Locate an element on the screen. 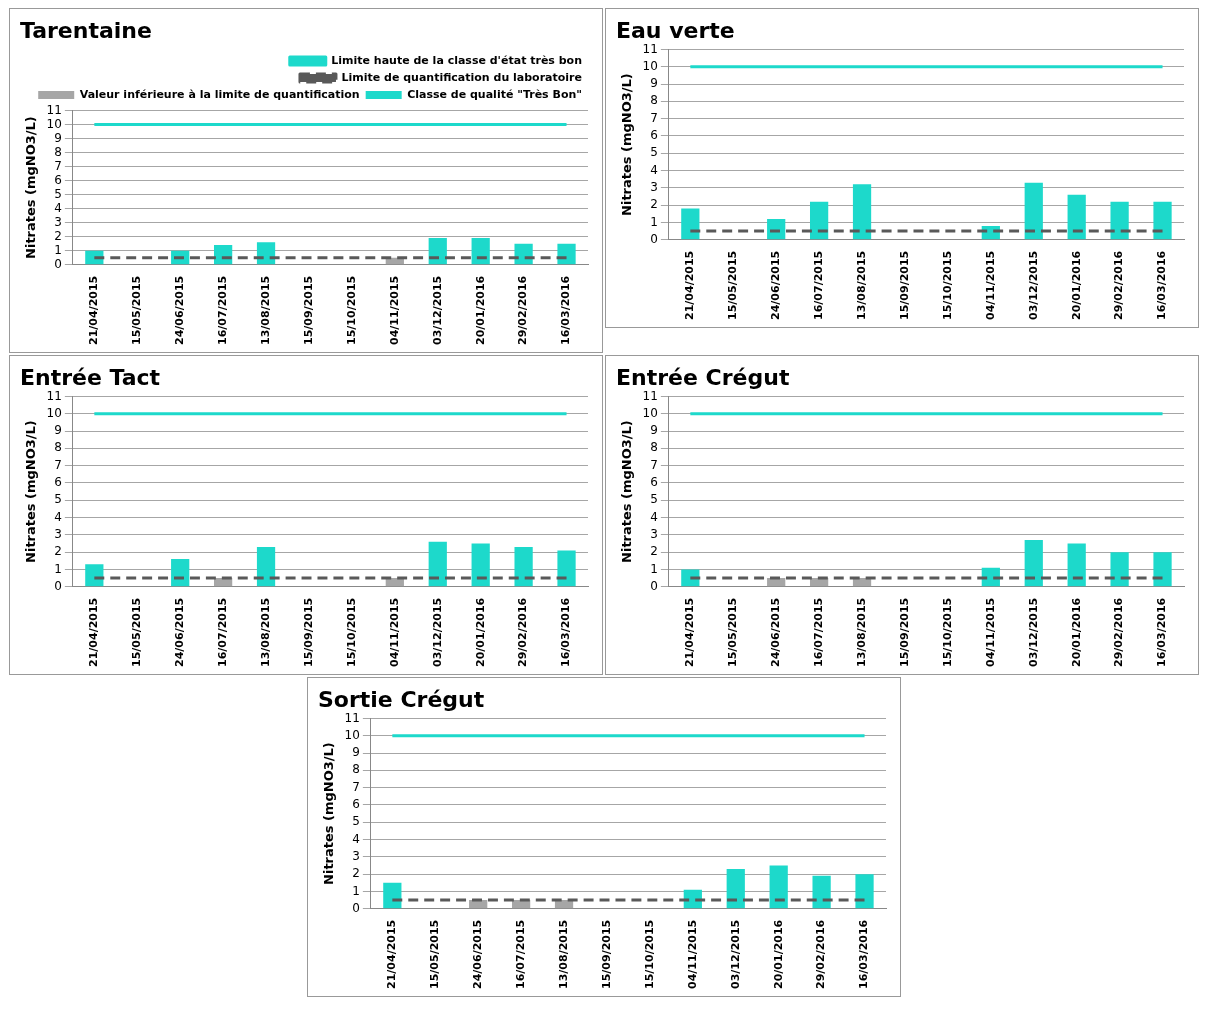 This screenshot has height=1017, width=1213. chart-title: Eau verte is located at coordinates (675, 30).